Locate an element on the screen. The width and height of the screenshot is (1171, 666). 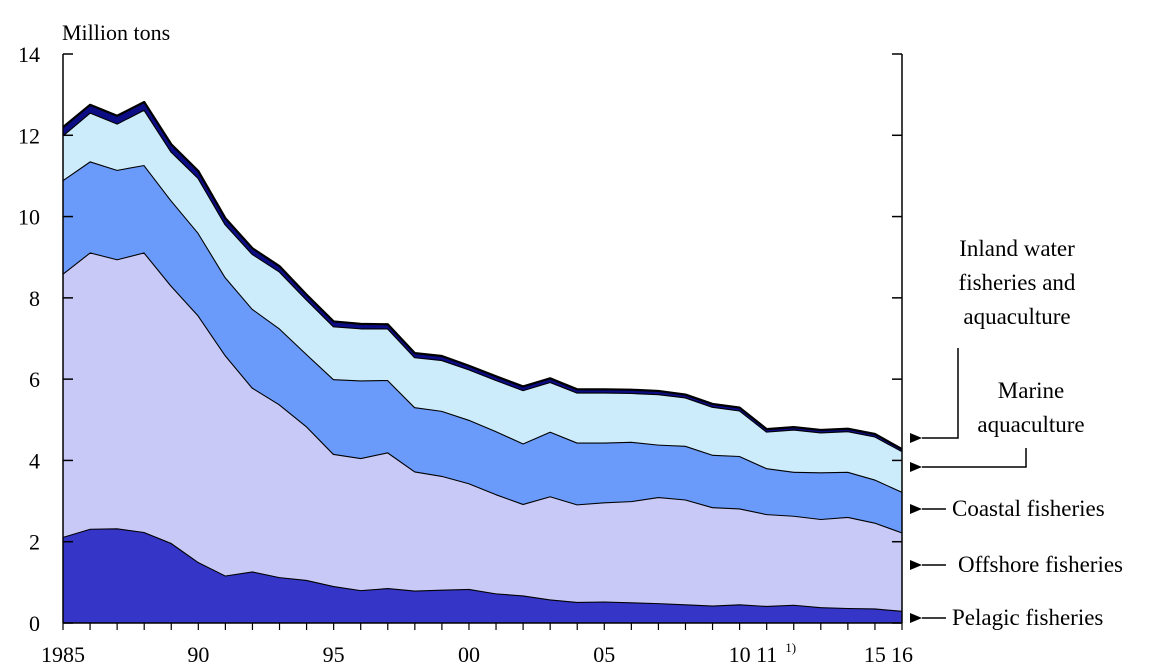
y-tick-label: 10 is located at coordinates (29, 217).